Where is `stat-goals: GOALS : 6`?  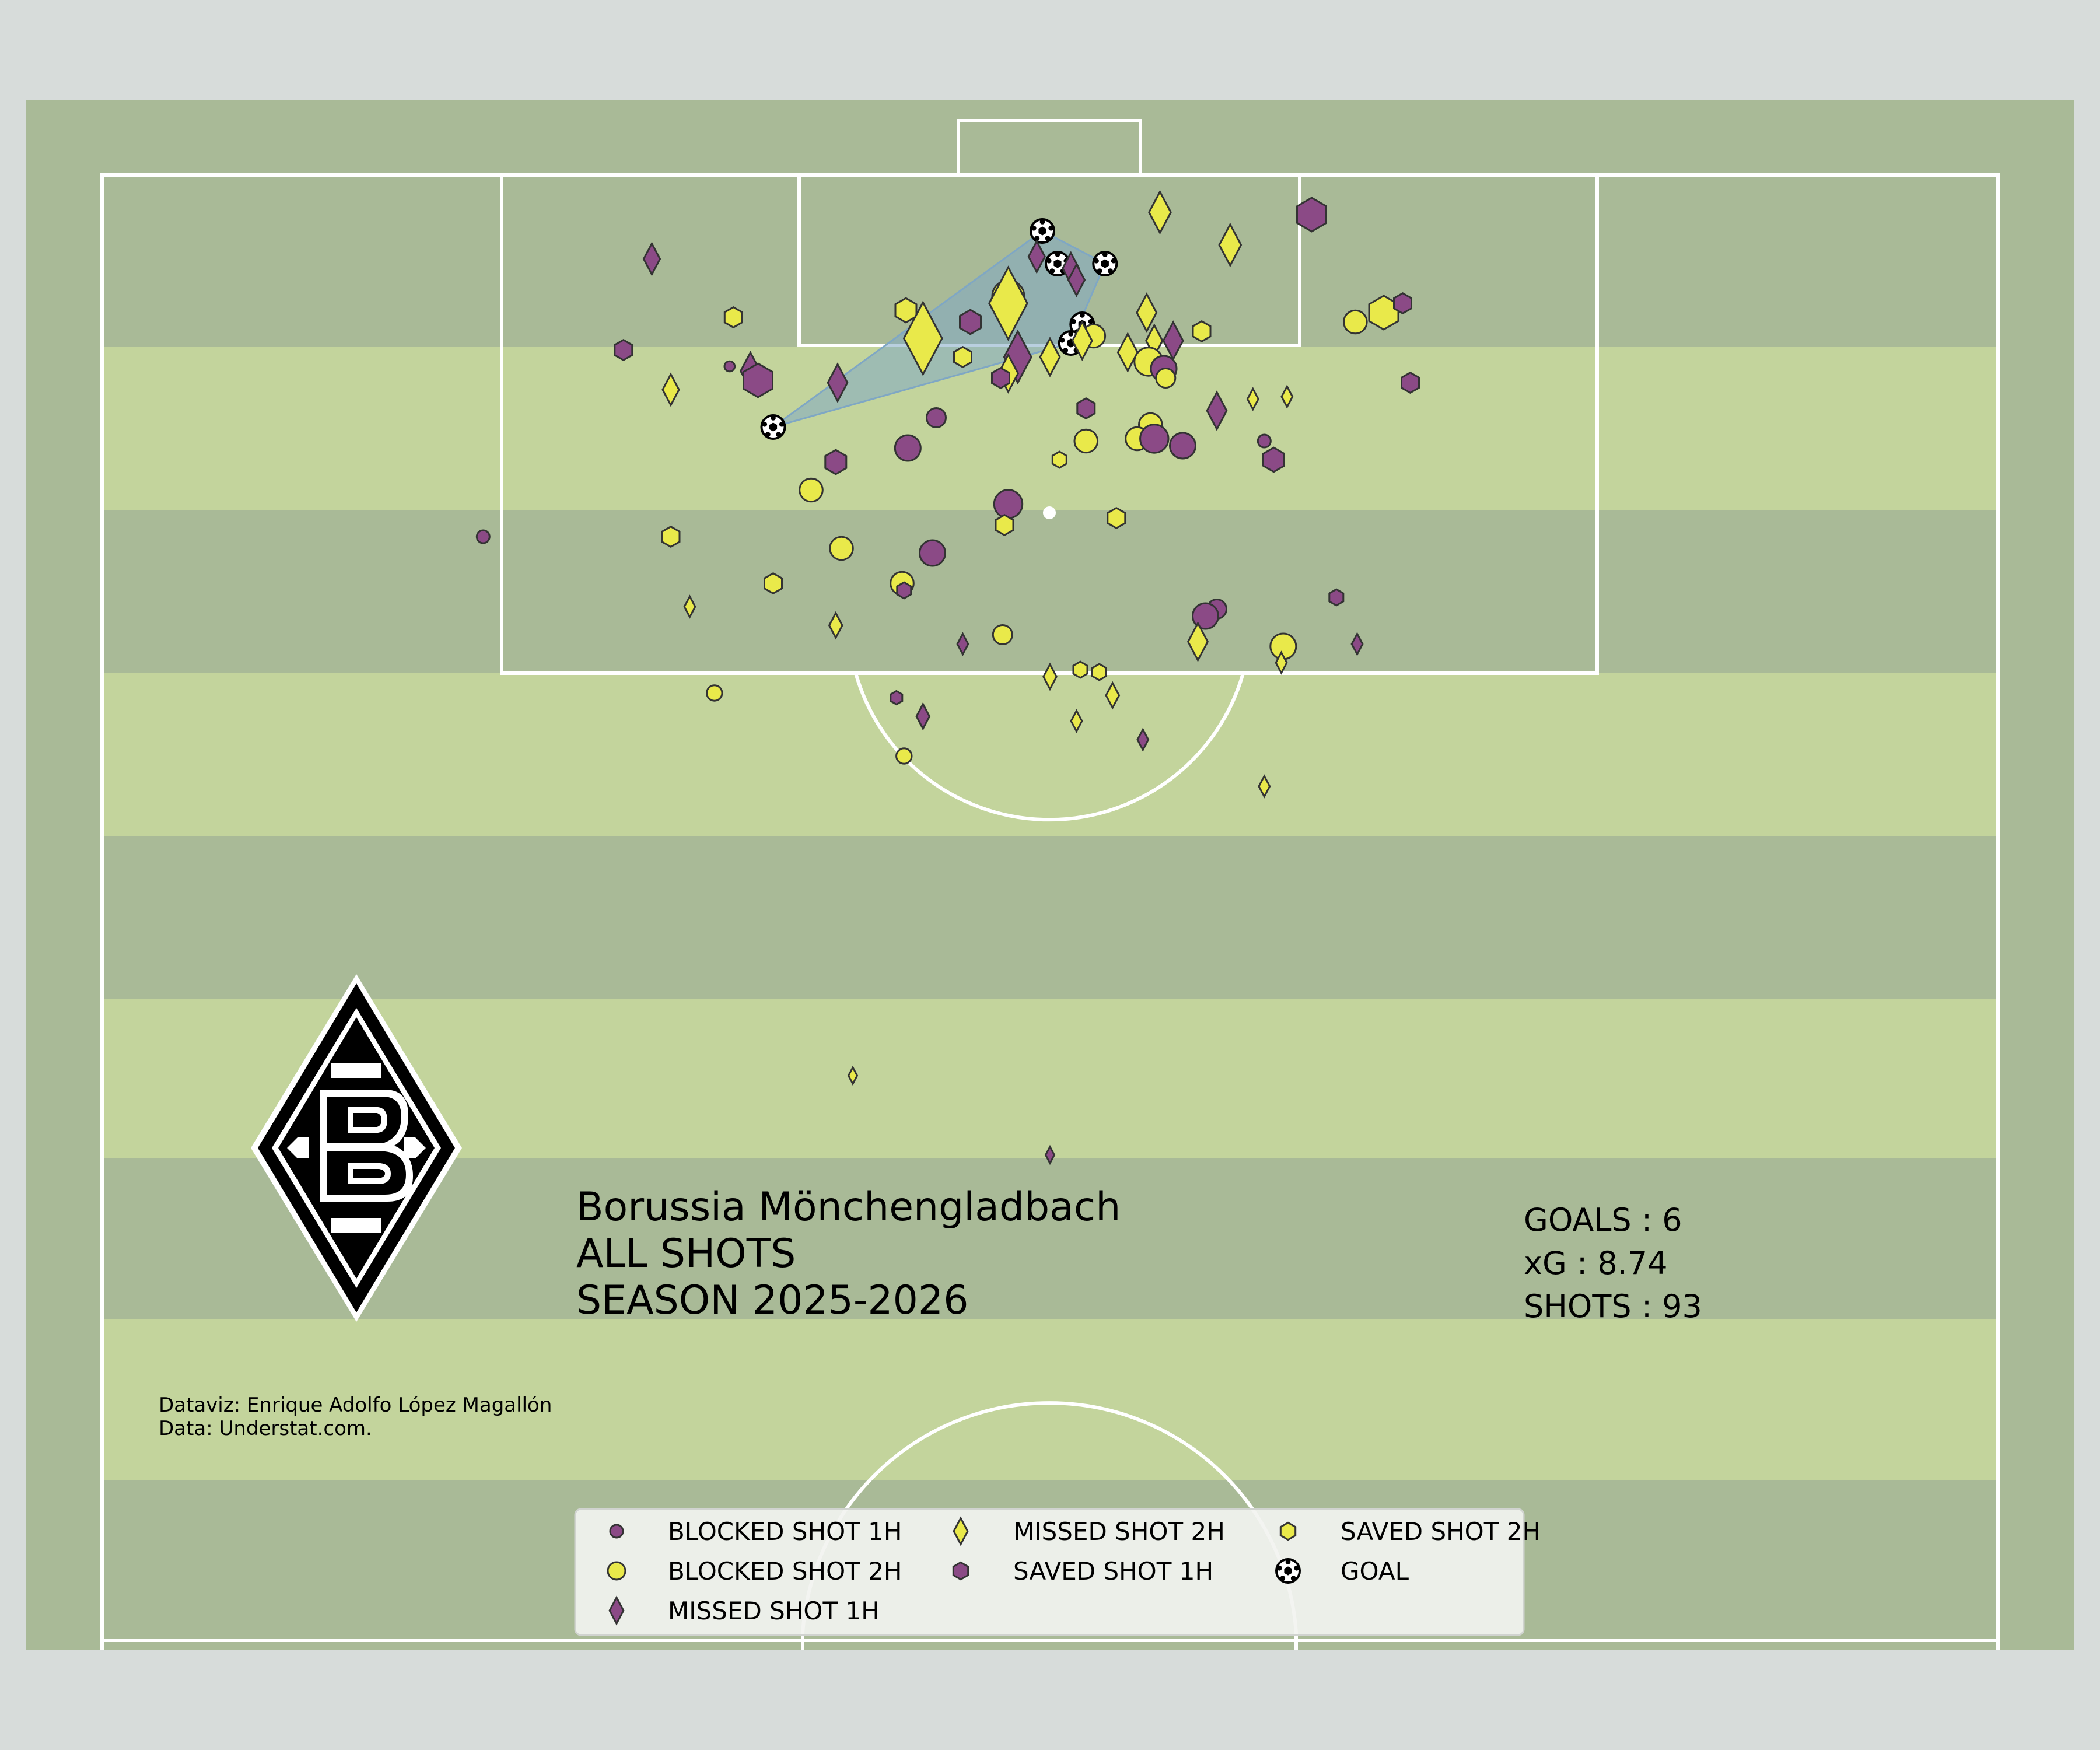 stat-goals: GOALS : 6 is located at coordinates (1603, 1220).